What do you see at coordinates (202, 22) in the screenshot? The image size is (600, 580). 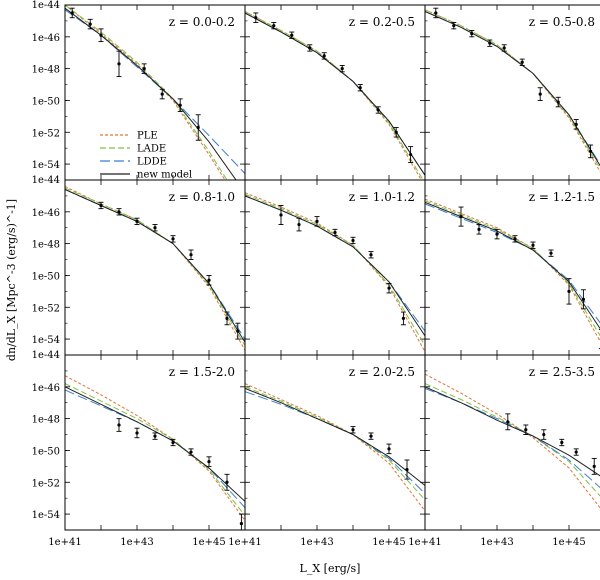 I see `panel-title: z = 0.0-0.2` at bounding box center [202, 22].